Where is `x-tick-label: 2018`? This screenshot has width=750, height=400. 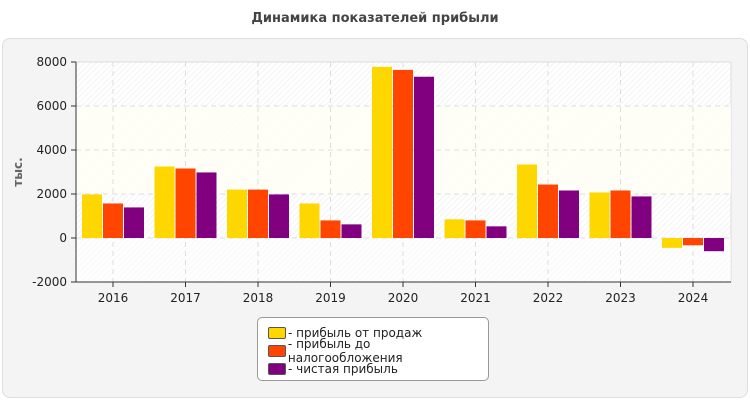 x-tick-label: 2018 is located at coordinates (258, 298).